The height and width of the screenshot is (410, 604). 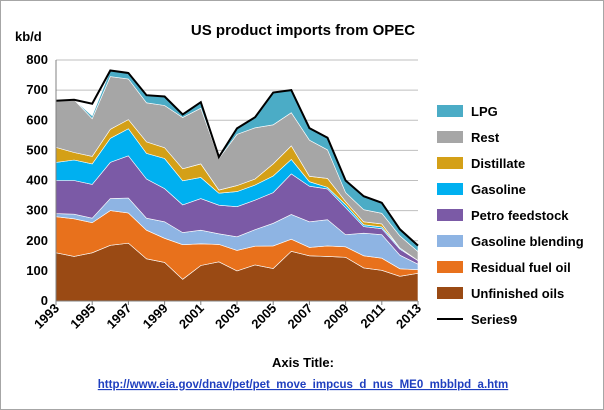 I want to click on y-tick-label: 100, so click(x=37, y=270).